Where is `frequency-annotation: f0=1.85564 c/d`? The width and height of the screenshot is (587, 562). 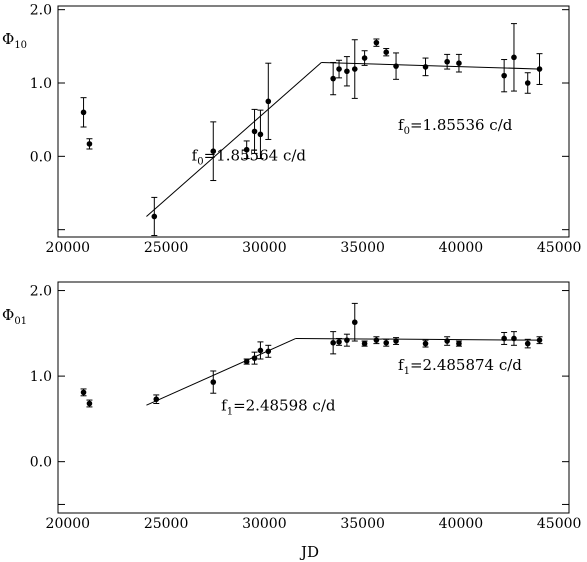
frequency-annotation: f0=1.85564 c/d is located at coordinates (249, 157).